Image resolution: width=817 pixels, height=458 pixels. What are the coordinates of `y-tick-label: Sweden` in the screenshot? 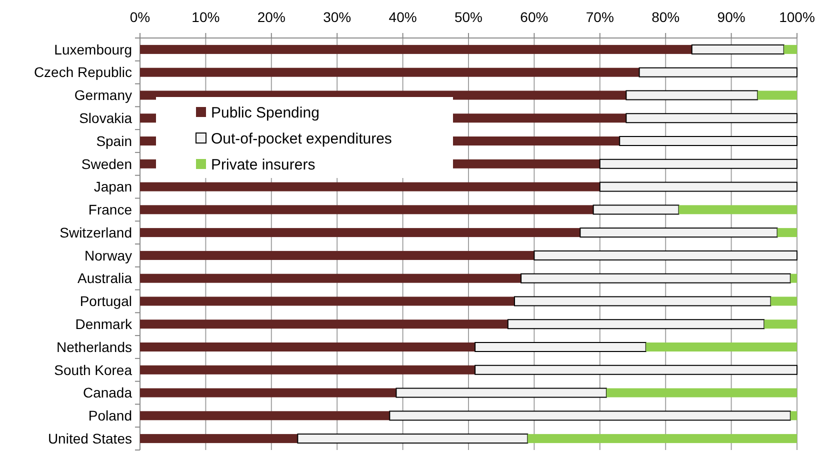 It's located at (106, 164).